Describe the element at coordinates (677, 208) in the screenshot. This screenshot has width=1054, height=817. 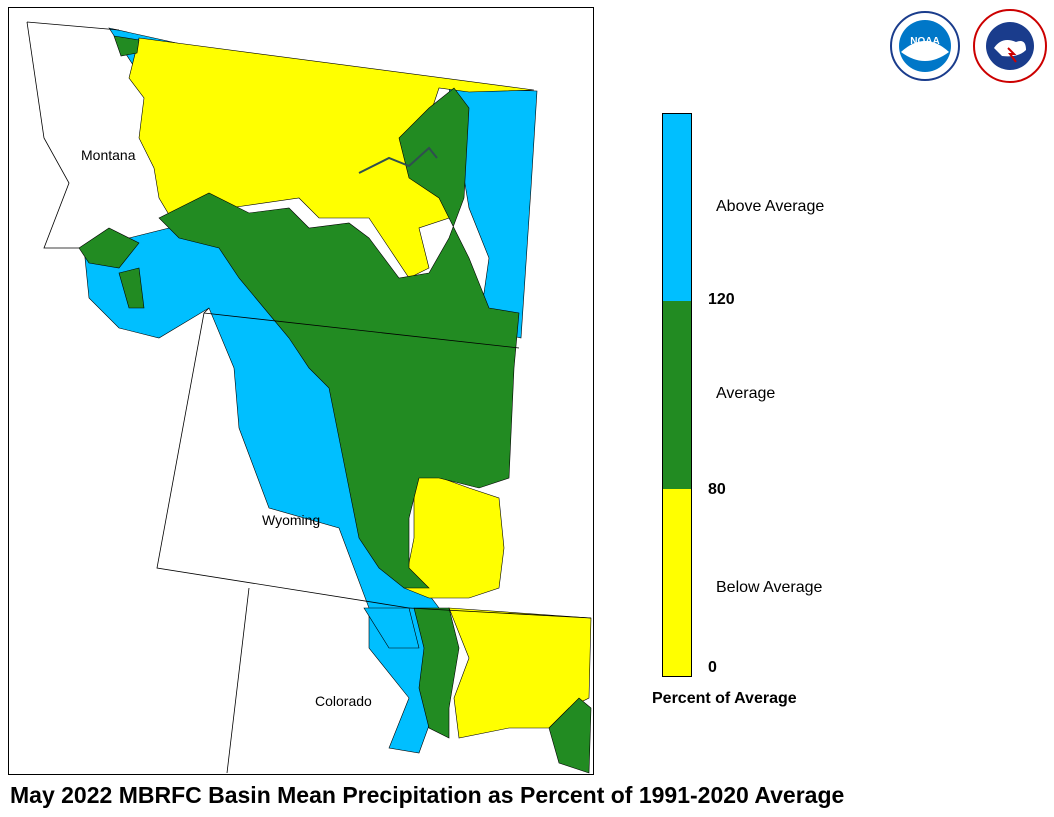
I see `legend-above-average-swatch` at that location.